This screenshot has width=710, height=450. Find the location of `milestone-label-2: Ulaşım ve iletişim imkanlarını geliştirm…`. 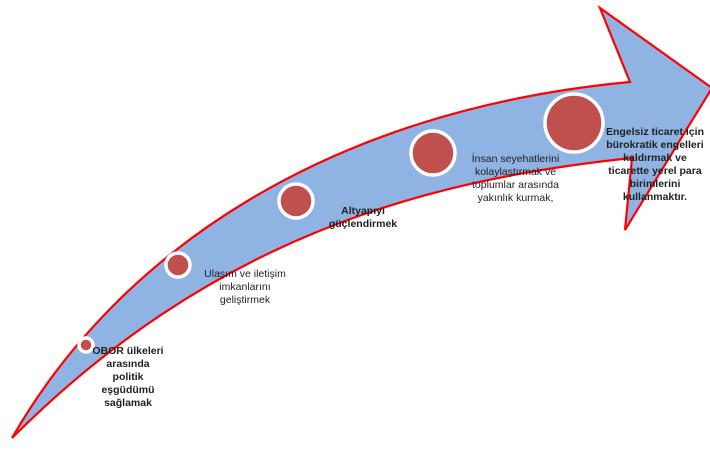

milestone-label-2: Ulaşım ve iletişim imkanlarını geliştirm… is located at coordinates (245, 287).